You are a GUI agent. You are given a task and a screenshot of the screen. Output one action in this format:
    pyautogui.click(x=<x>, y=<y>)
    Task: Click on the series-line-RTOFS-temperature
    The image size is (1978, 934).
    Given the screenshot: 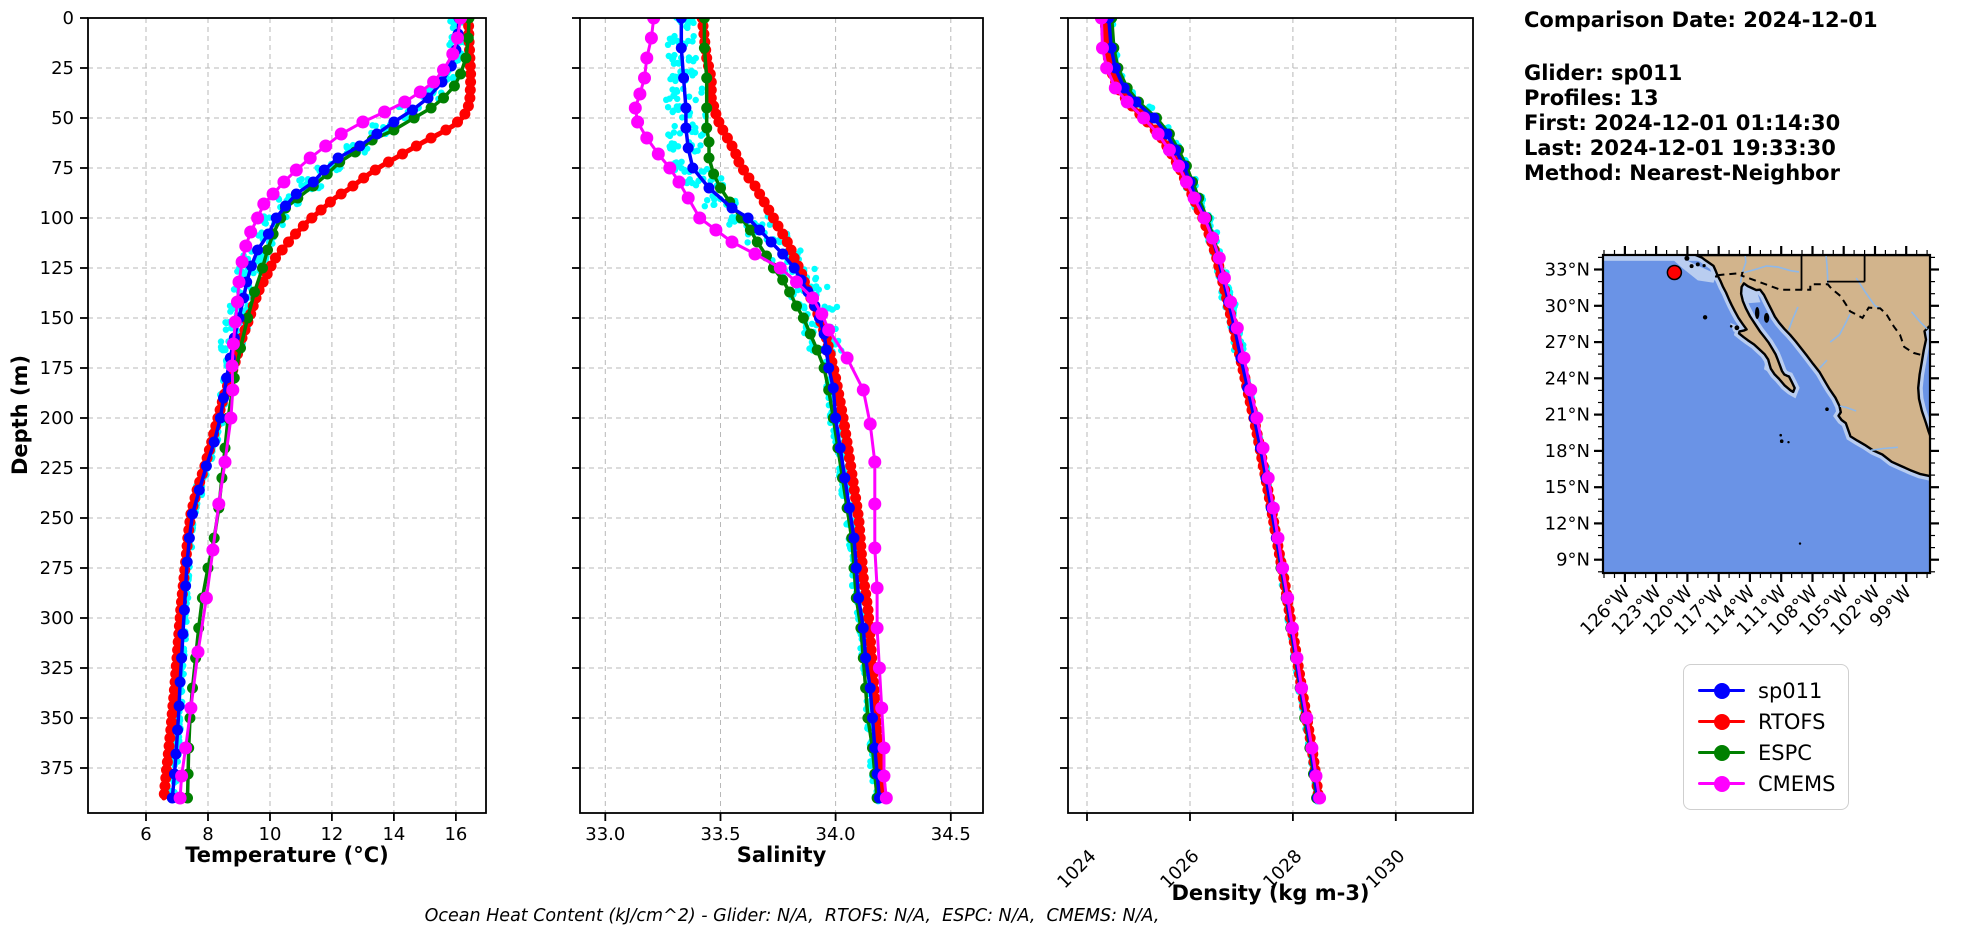 What is the action you would take?
    pyautogui.click(x=317, y=409)
    